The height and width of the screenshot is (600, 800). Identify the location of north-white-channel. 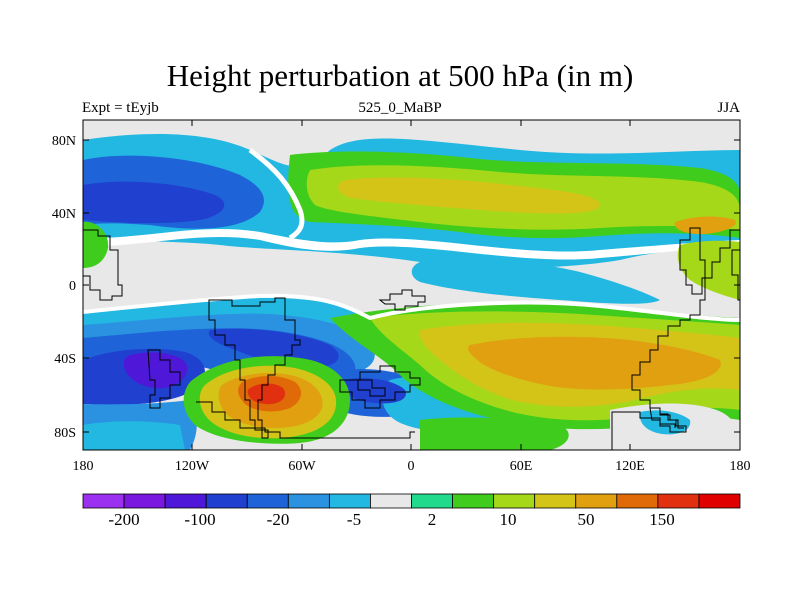
(411, 244).